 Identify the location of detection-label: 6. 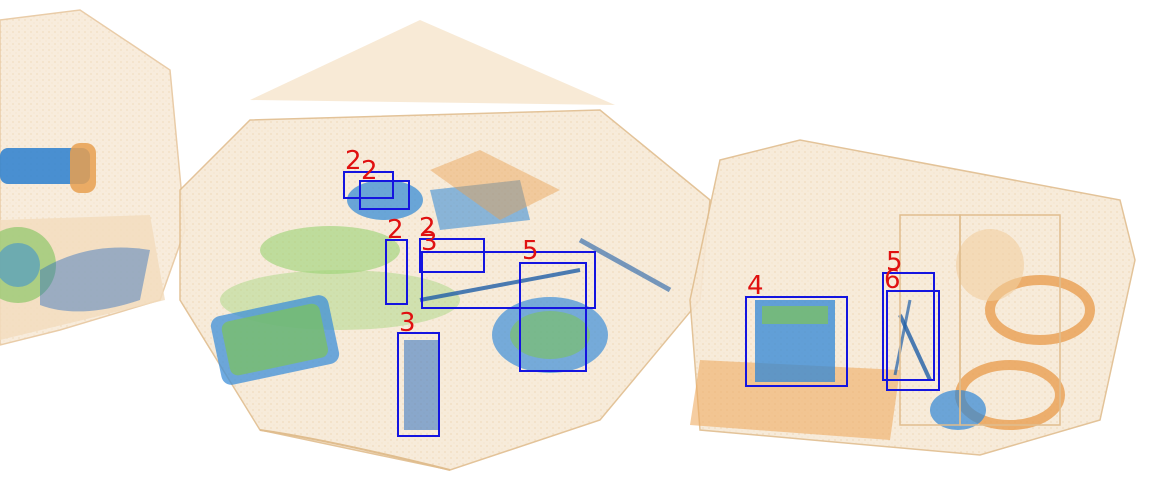
(892, 280).